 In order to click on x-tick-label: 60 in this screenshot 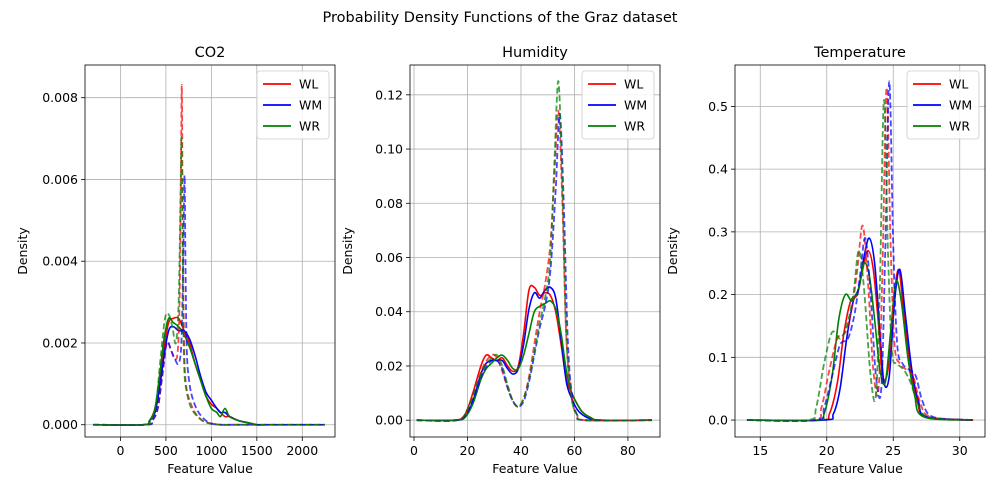, I will do `click(574, 450)`.